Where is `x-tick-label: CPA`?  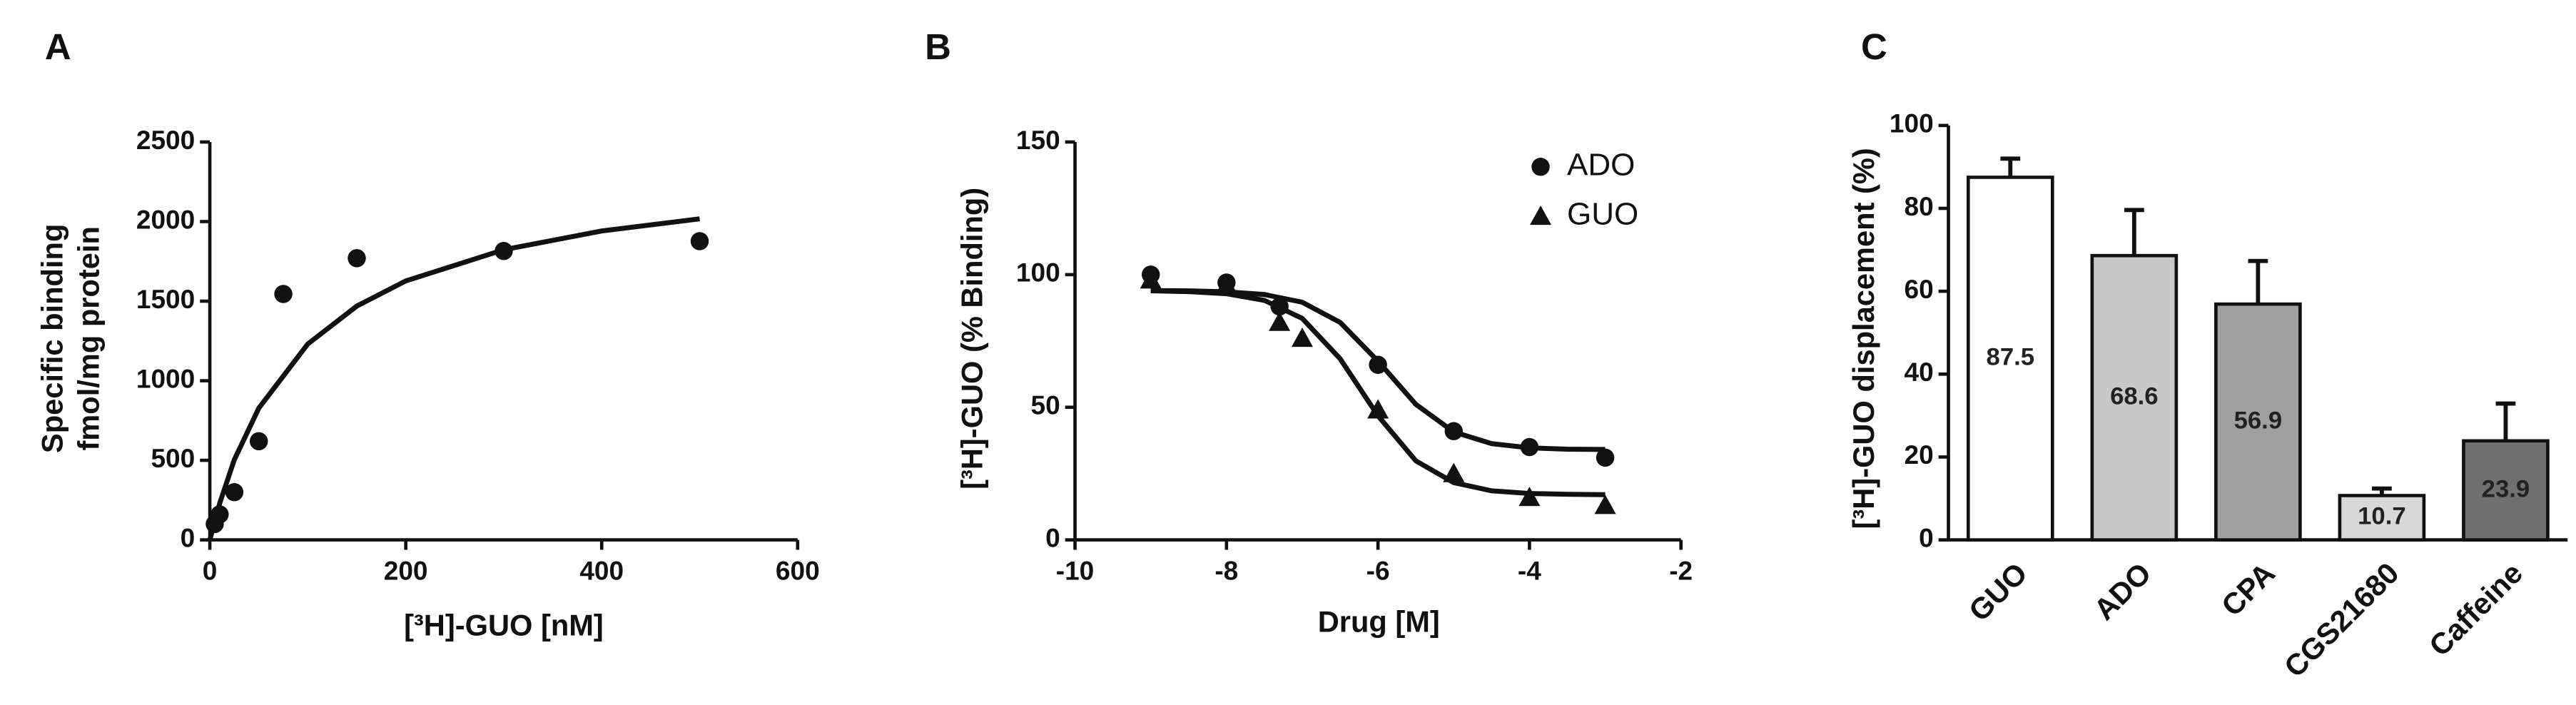
x-tick-label: CPA is located at coordinates (2248, 589).